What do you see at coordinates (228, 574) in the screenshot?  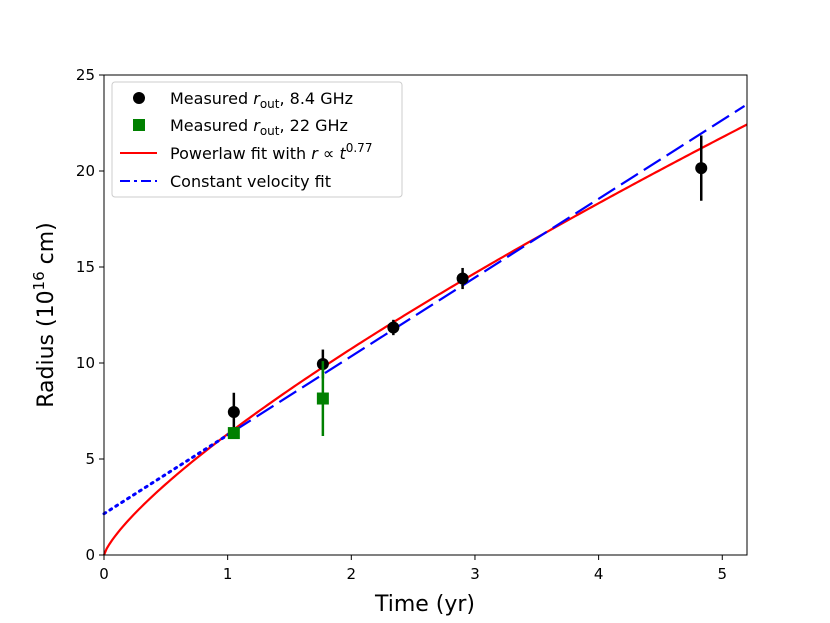 I see `x-tick-label: 1` at bounding box center [228, 574].